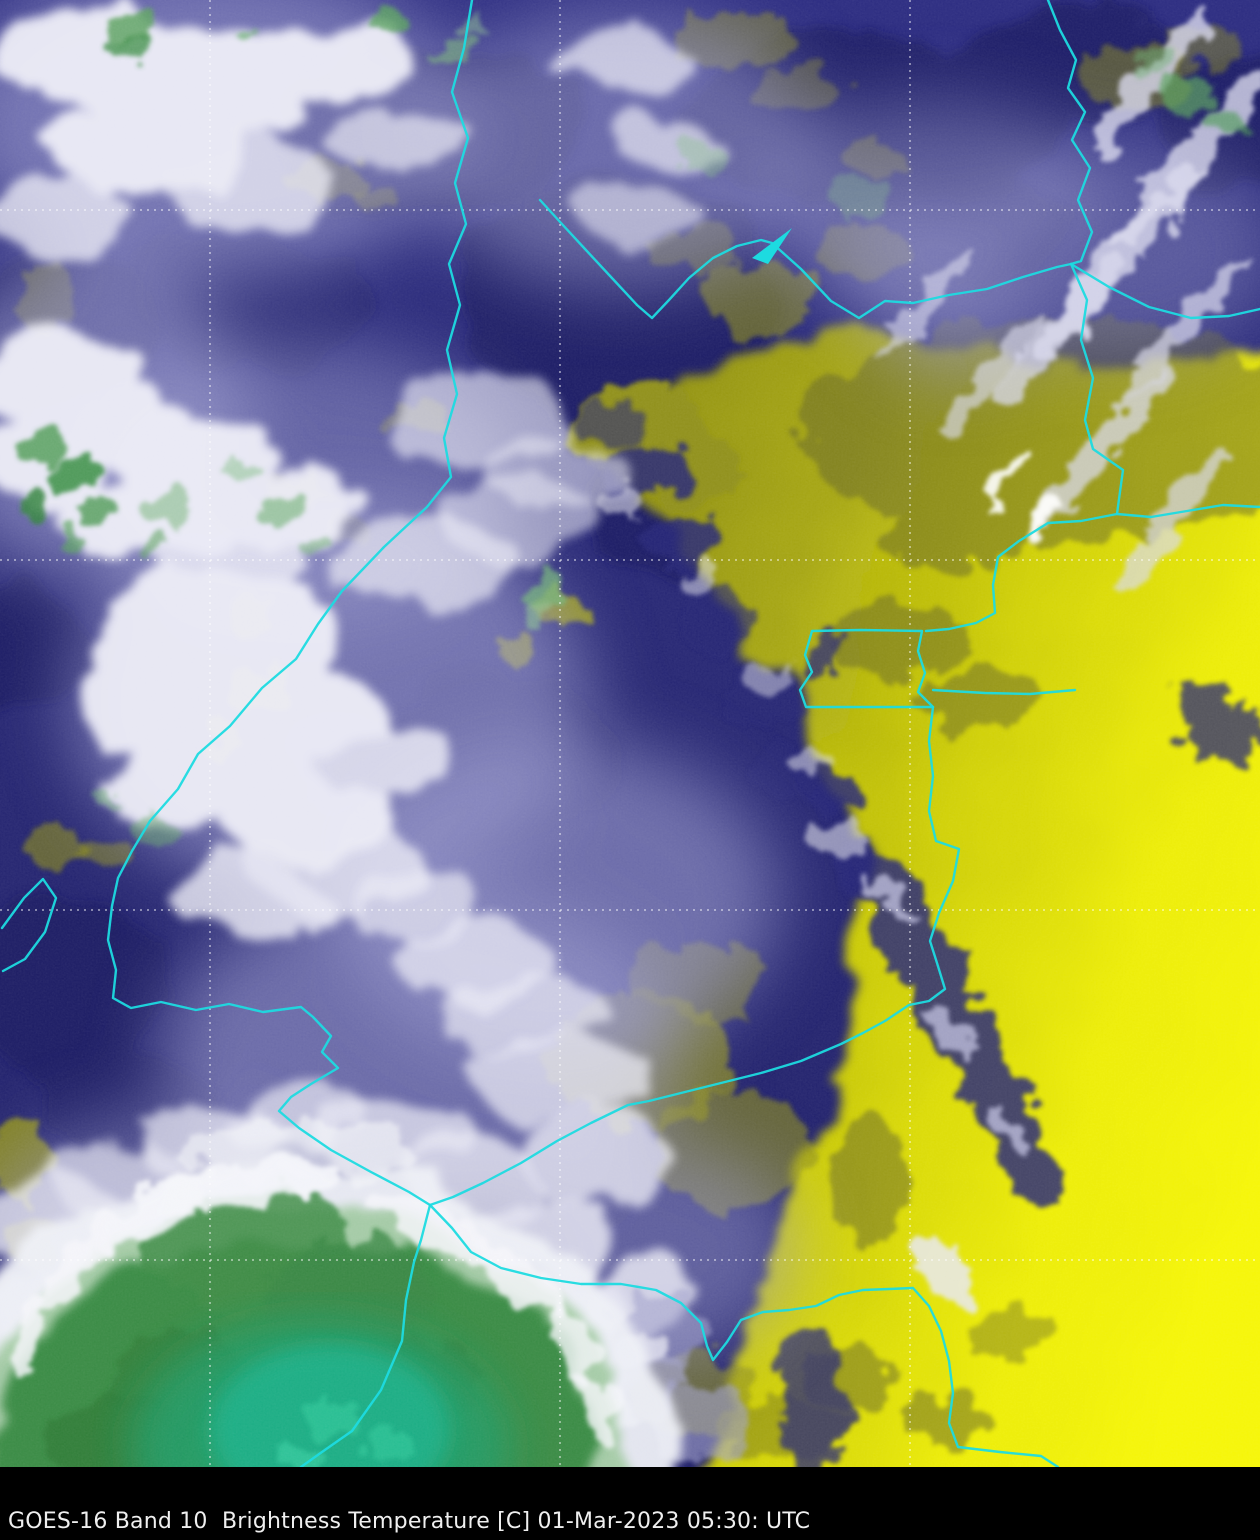  I want to click on boundary-river-arrow, so click(805, 259).